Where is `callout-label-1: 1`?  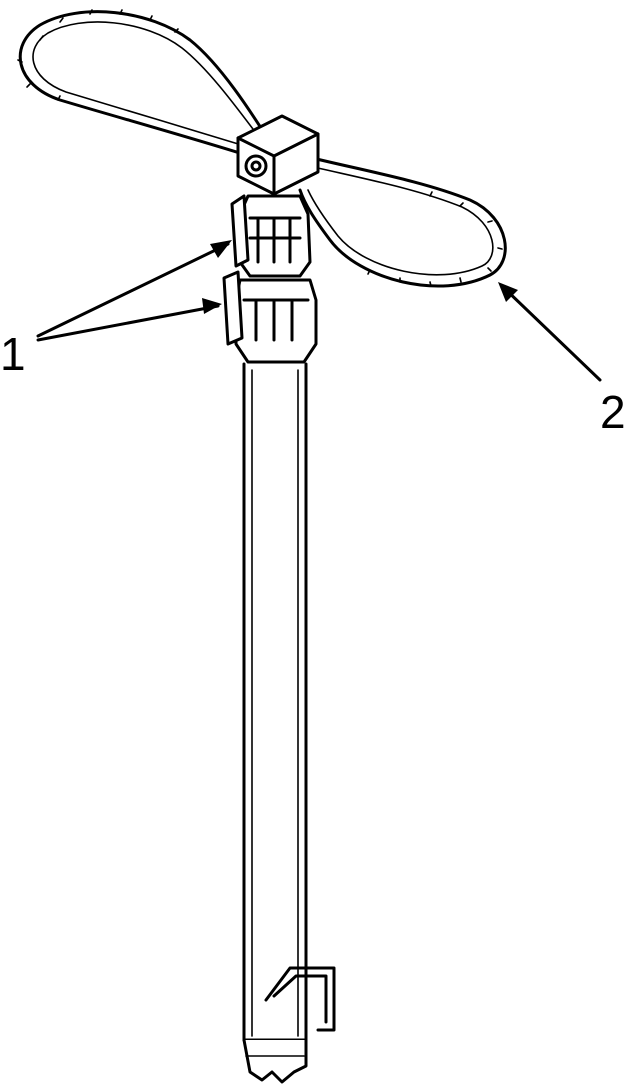
callout-label-1: 1 is located at coordinates (13, 354).